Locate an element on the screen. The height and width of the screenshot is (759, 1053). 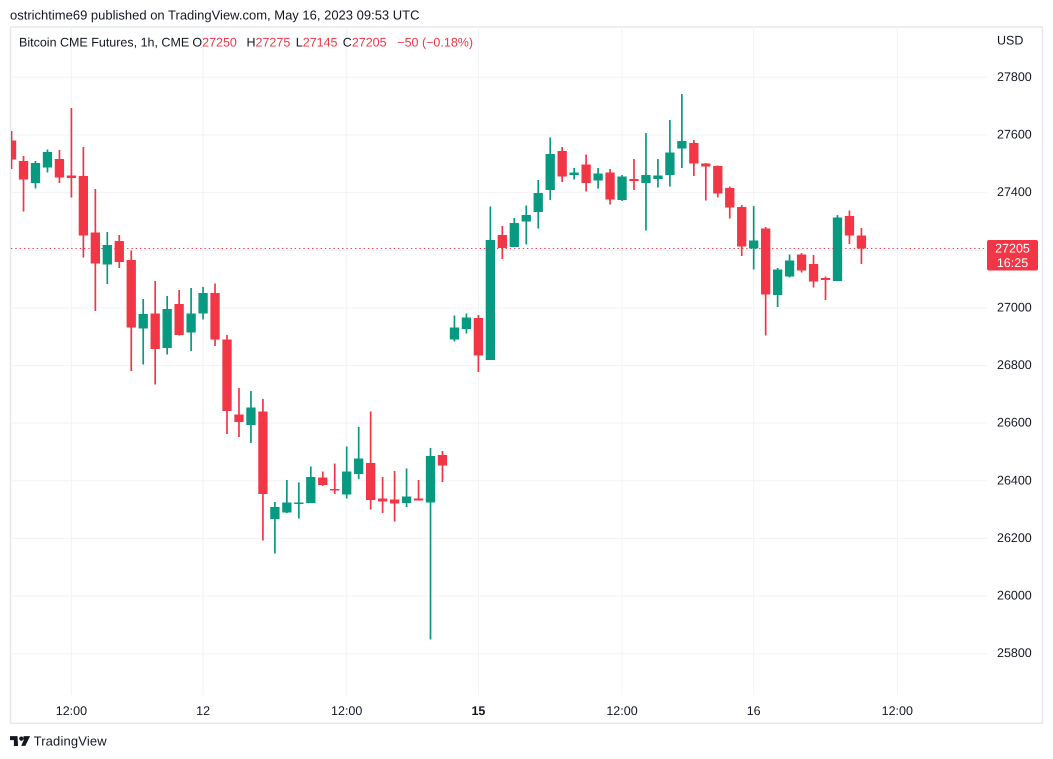
svg-text: TradingView is located at coordinates (71, 741).